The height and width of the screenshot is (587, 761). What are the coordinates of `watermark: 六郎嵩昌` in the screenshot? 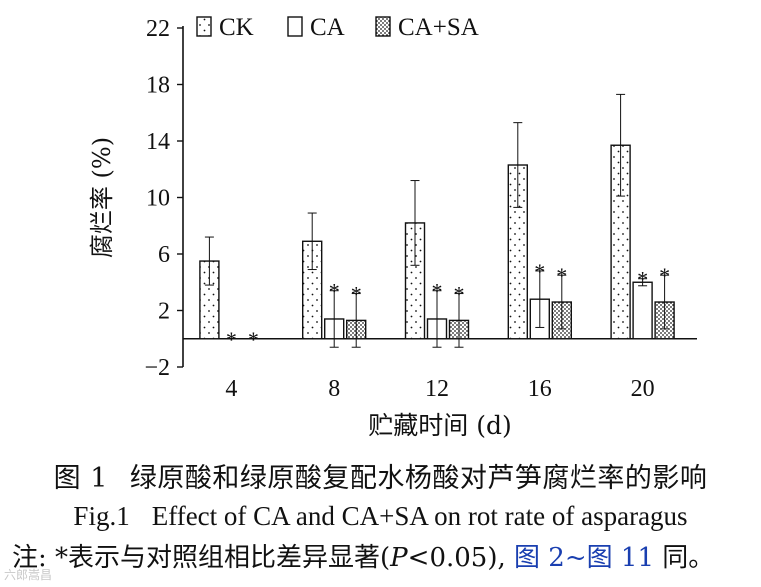 It's located at (28, 575).